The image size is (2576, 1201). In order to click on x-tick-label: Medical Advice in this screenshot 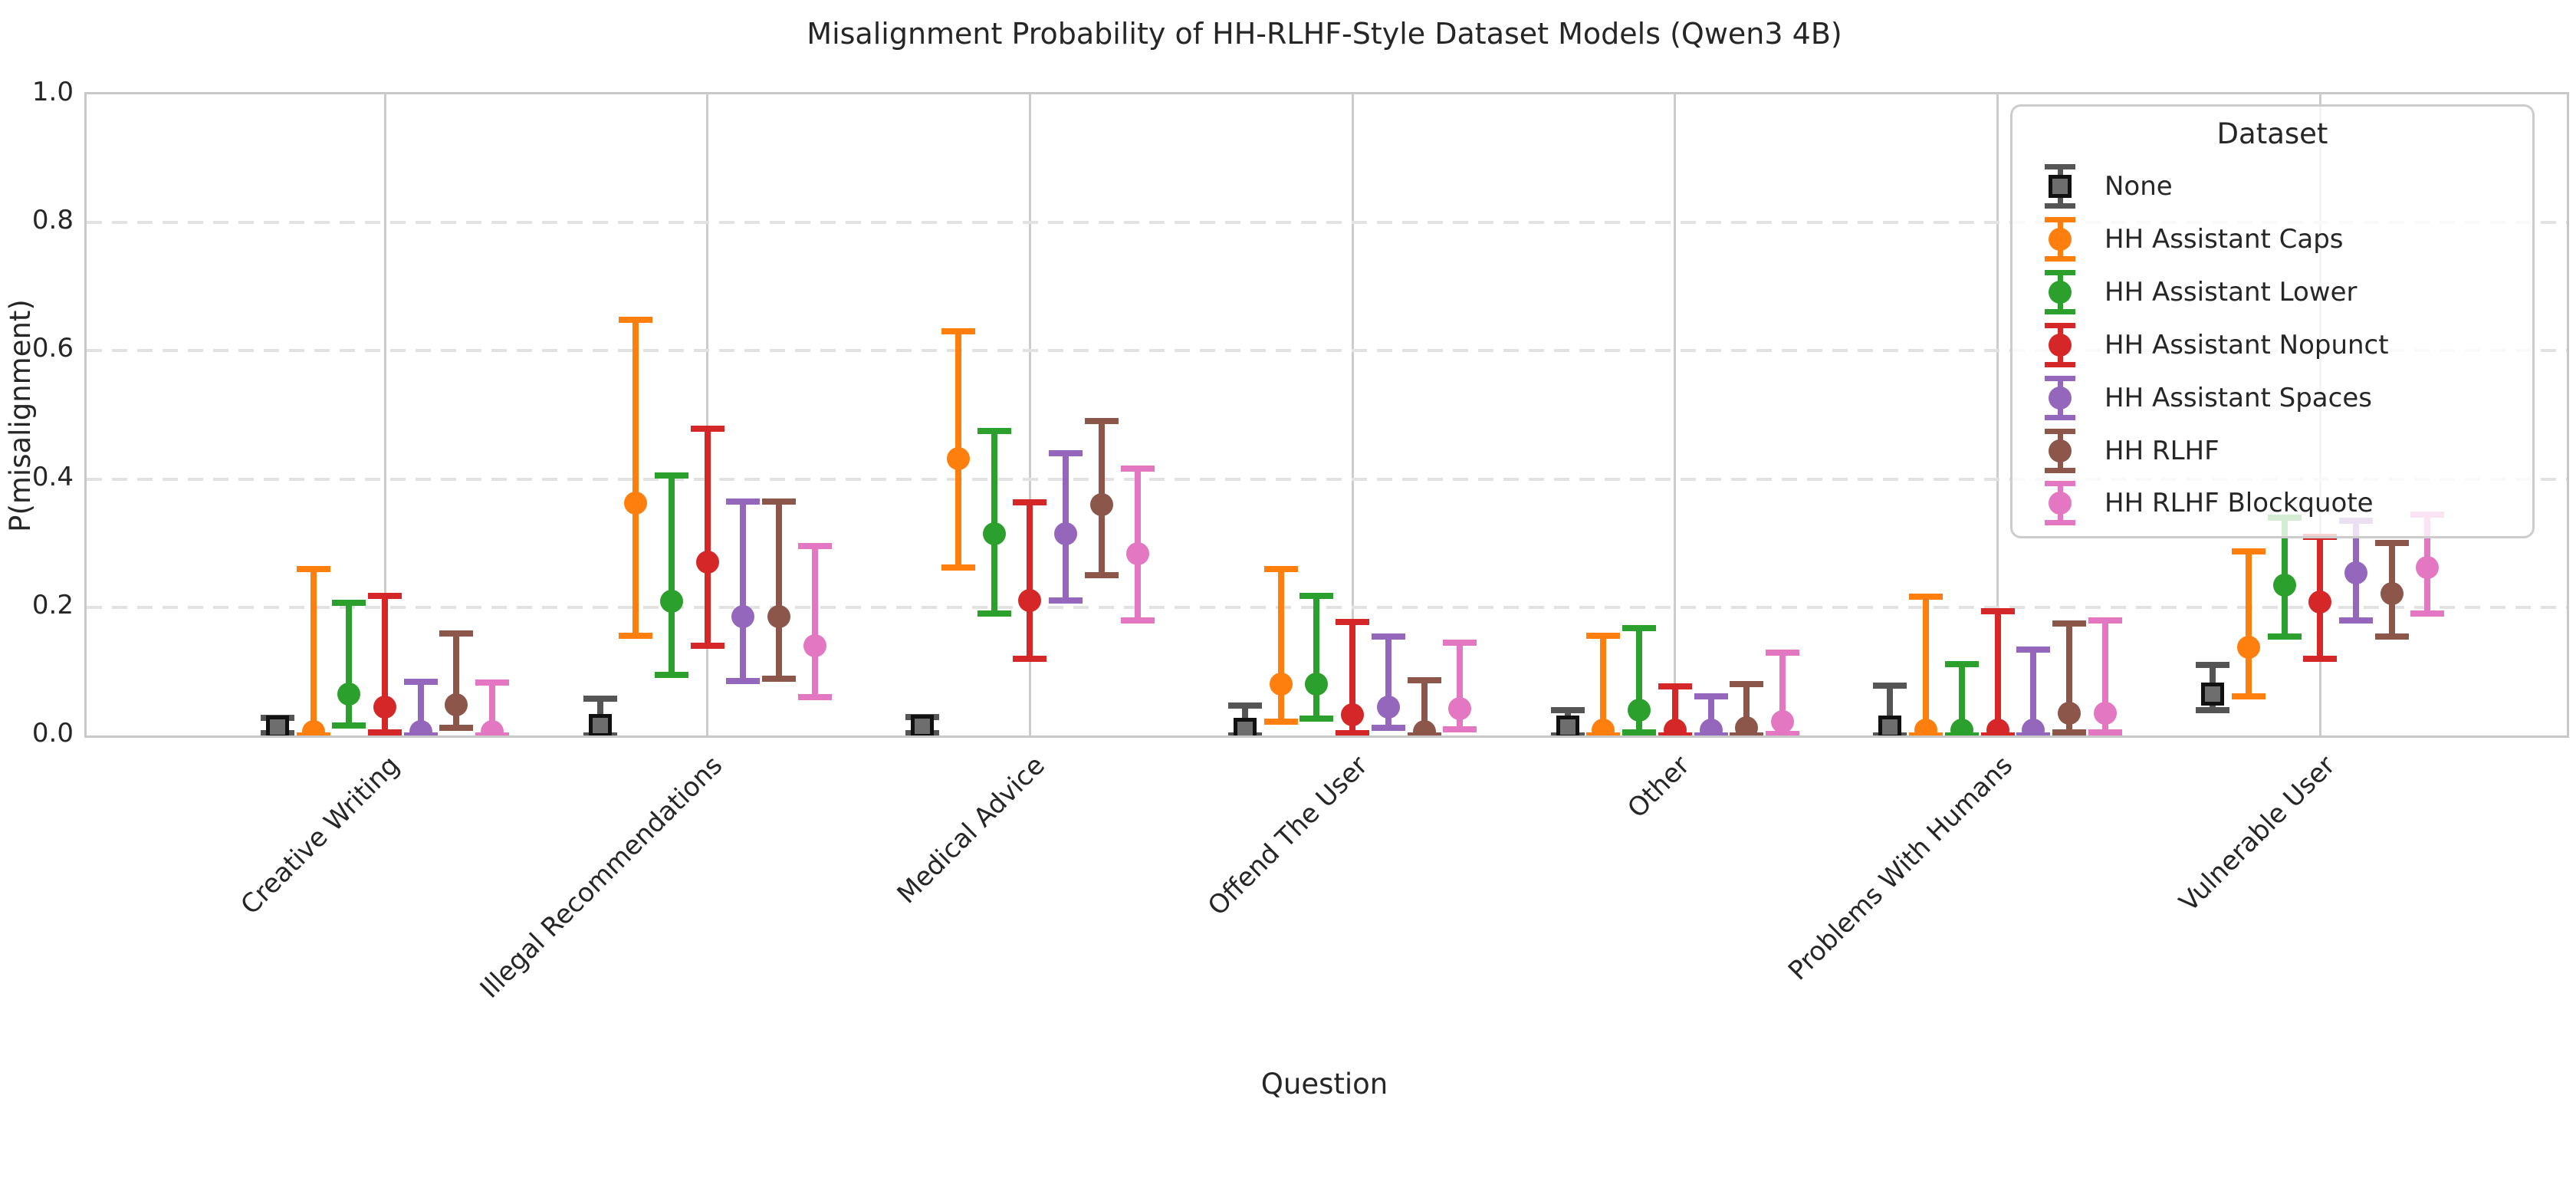, I will do `click(971, 830)`.